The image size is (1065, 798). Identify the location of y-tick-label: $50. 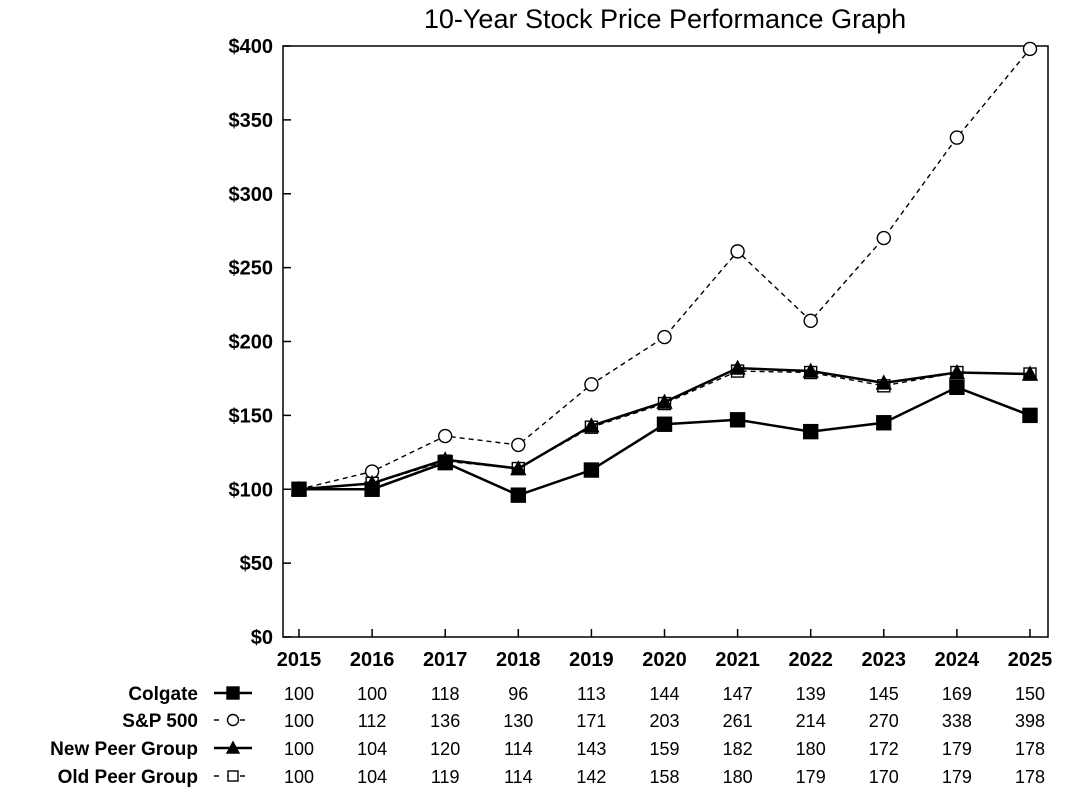
(256, 564).